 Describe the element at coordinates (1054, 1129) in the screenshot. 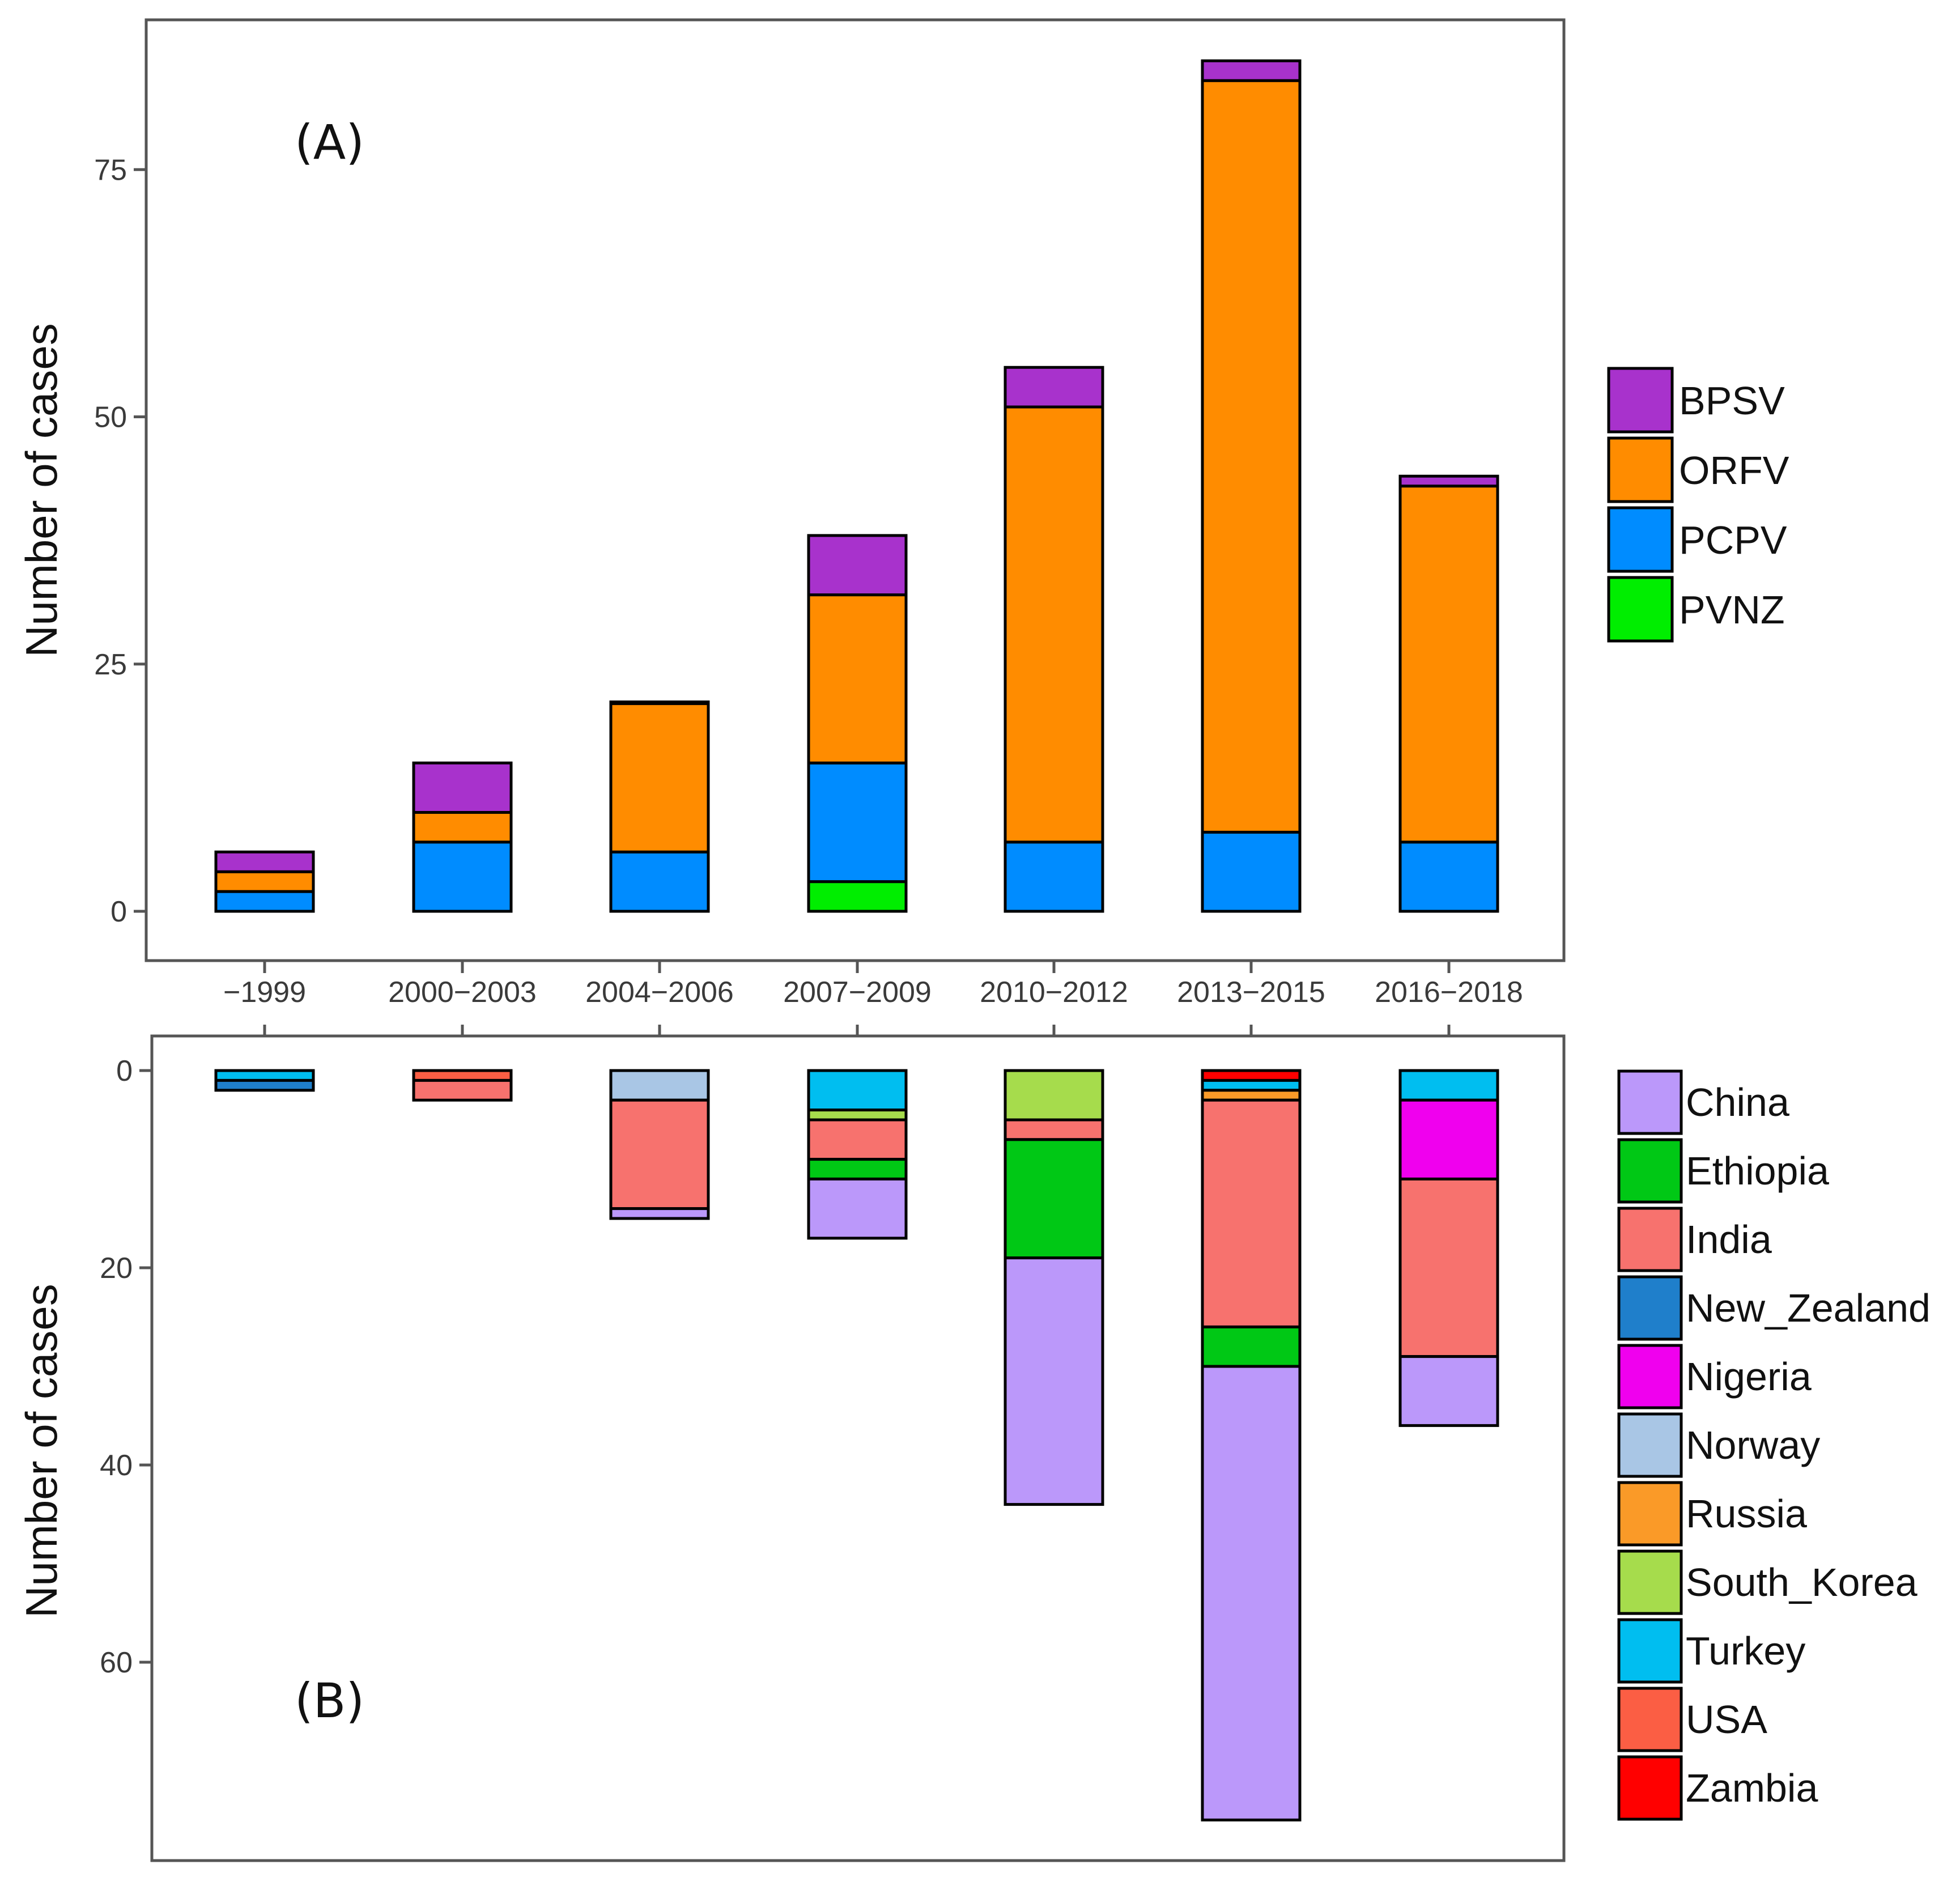

I see `bar-b-india-2010-2012` at that location.